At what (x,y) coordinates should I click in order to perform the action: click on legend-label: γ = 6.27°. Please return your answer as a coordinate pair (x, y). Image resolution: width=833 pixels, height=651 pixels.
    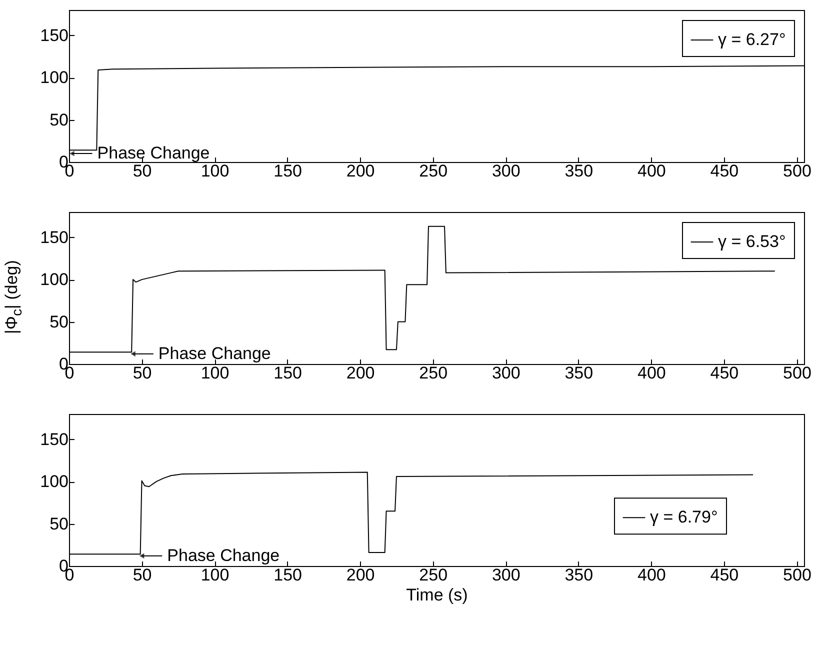
    Looking at the image, I should click on (752, 39).